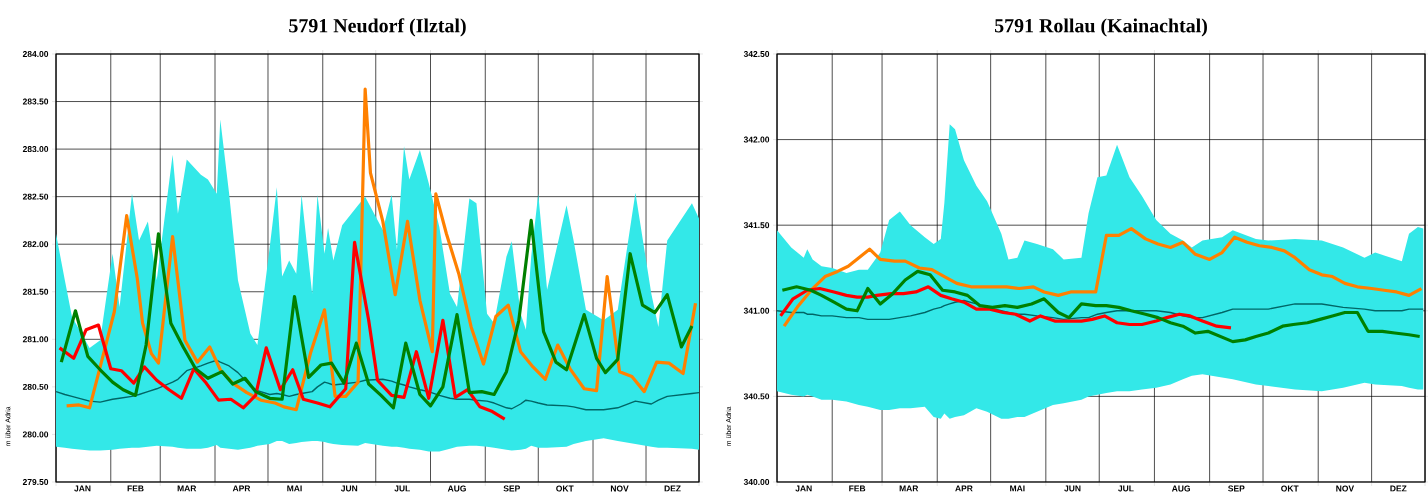  I want to click on y-tick-label: 282.50, so click(35, 196).